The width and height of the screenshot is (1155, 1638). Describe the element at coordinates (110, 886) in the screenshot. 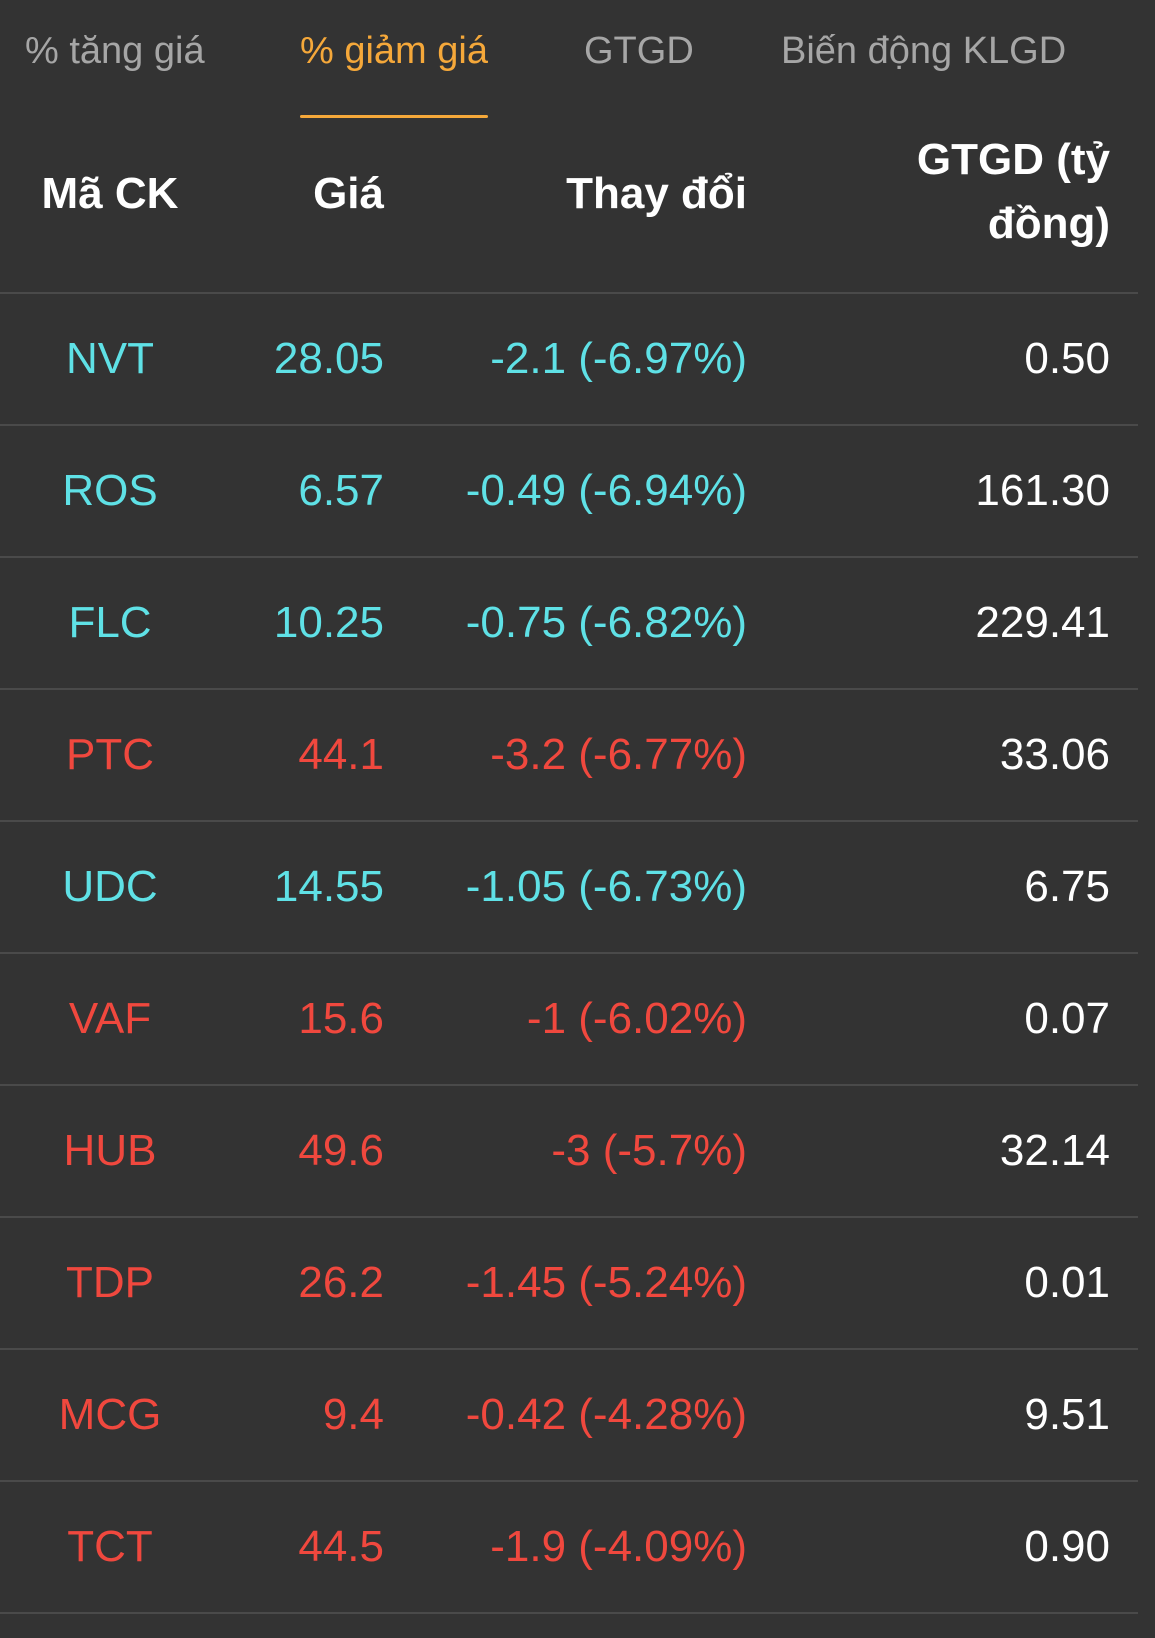

I see `stock-code: UDC` at that location.